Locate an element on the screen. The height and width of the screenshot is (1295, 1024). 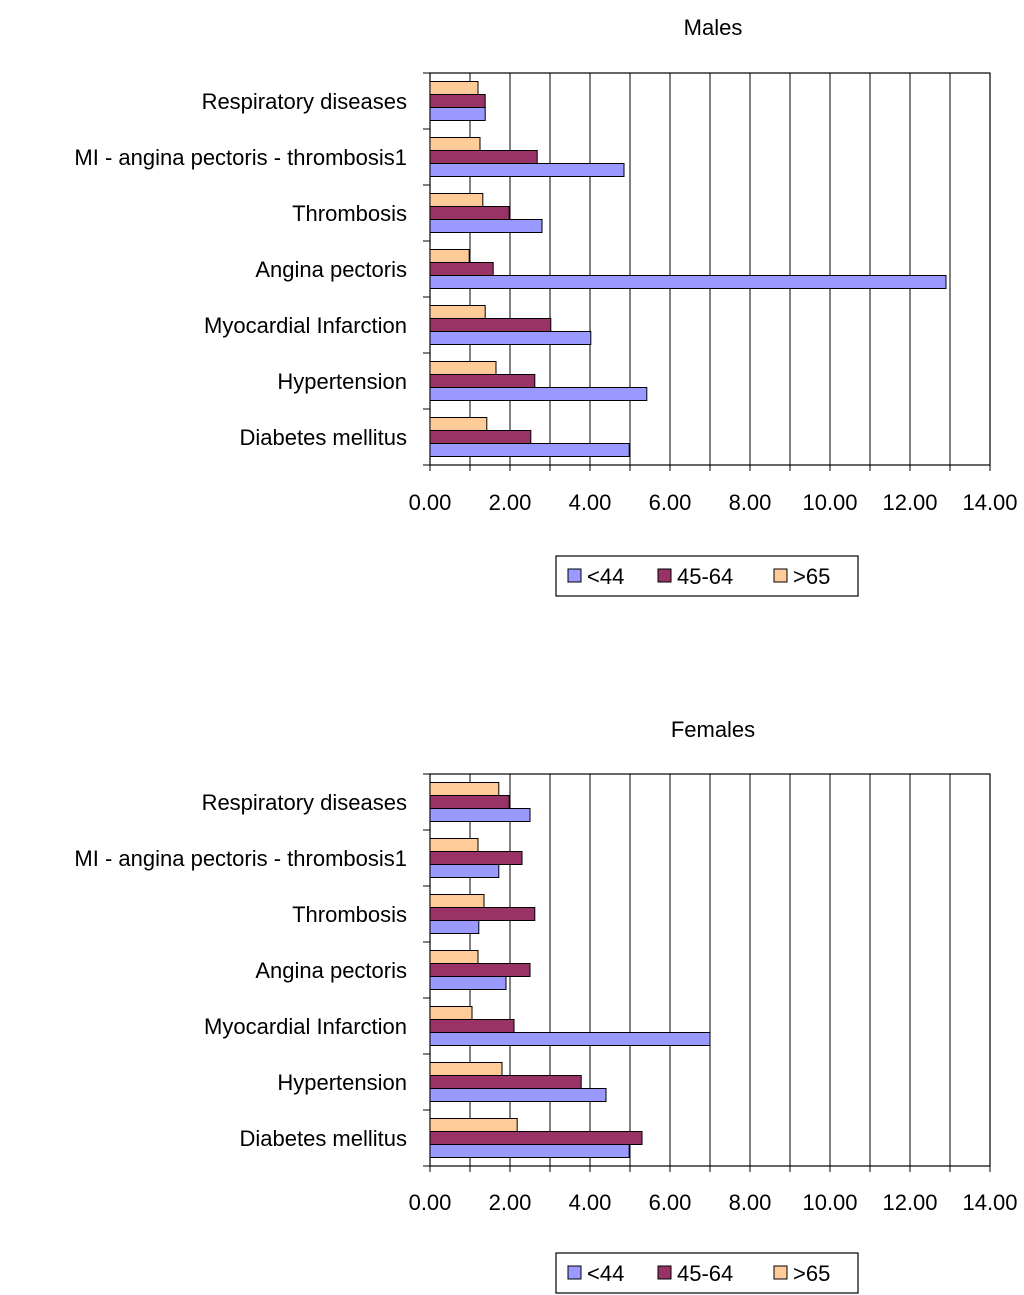
chart-2-x-tick-label: 4.00 is located at coordinates (590, 1202).